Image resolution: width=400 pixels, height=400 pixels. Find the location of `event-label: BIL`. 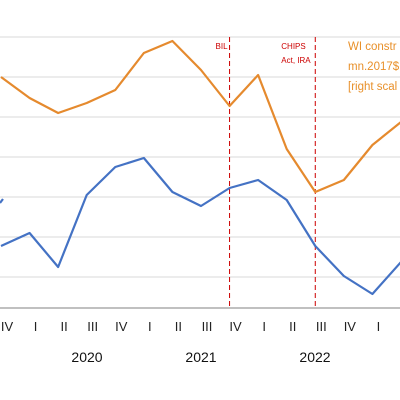

event-label: BIL is located at coordinates (222, 46).